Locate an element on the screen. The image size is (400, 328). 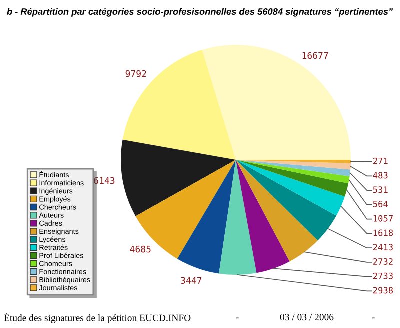
text: Étude des signatures de la pétition EUCD.INFO is located at coordinates (97, 318).